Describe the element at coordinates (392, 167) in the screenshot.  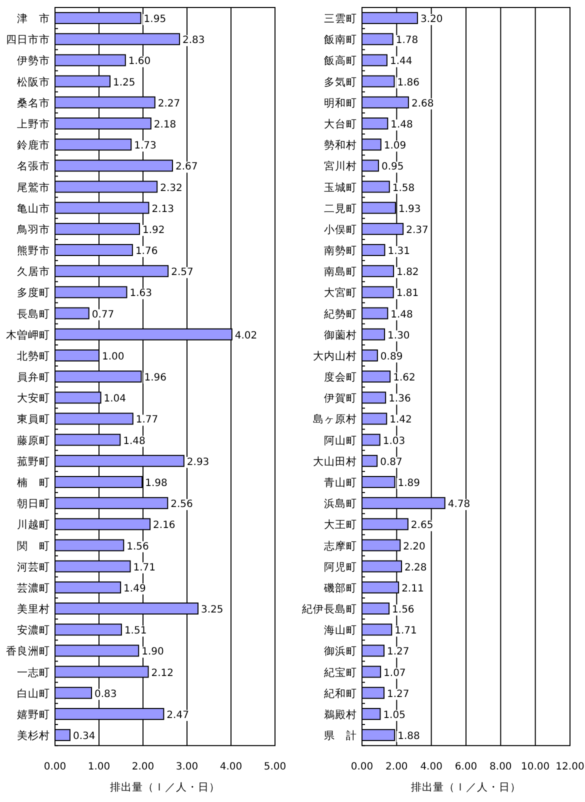
I see `data-label: 0.95` at that location.